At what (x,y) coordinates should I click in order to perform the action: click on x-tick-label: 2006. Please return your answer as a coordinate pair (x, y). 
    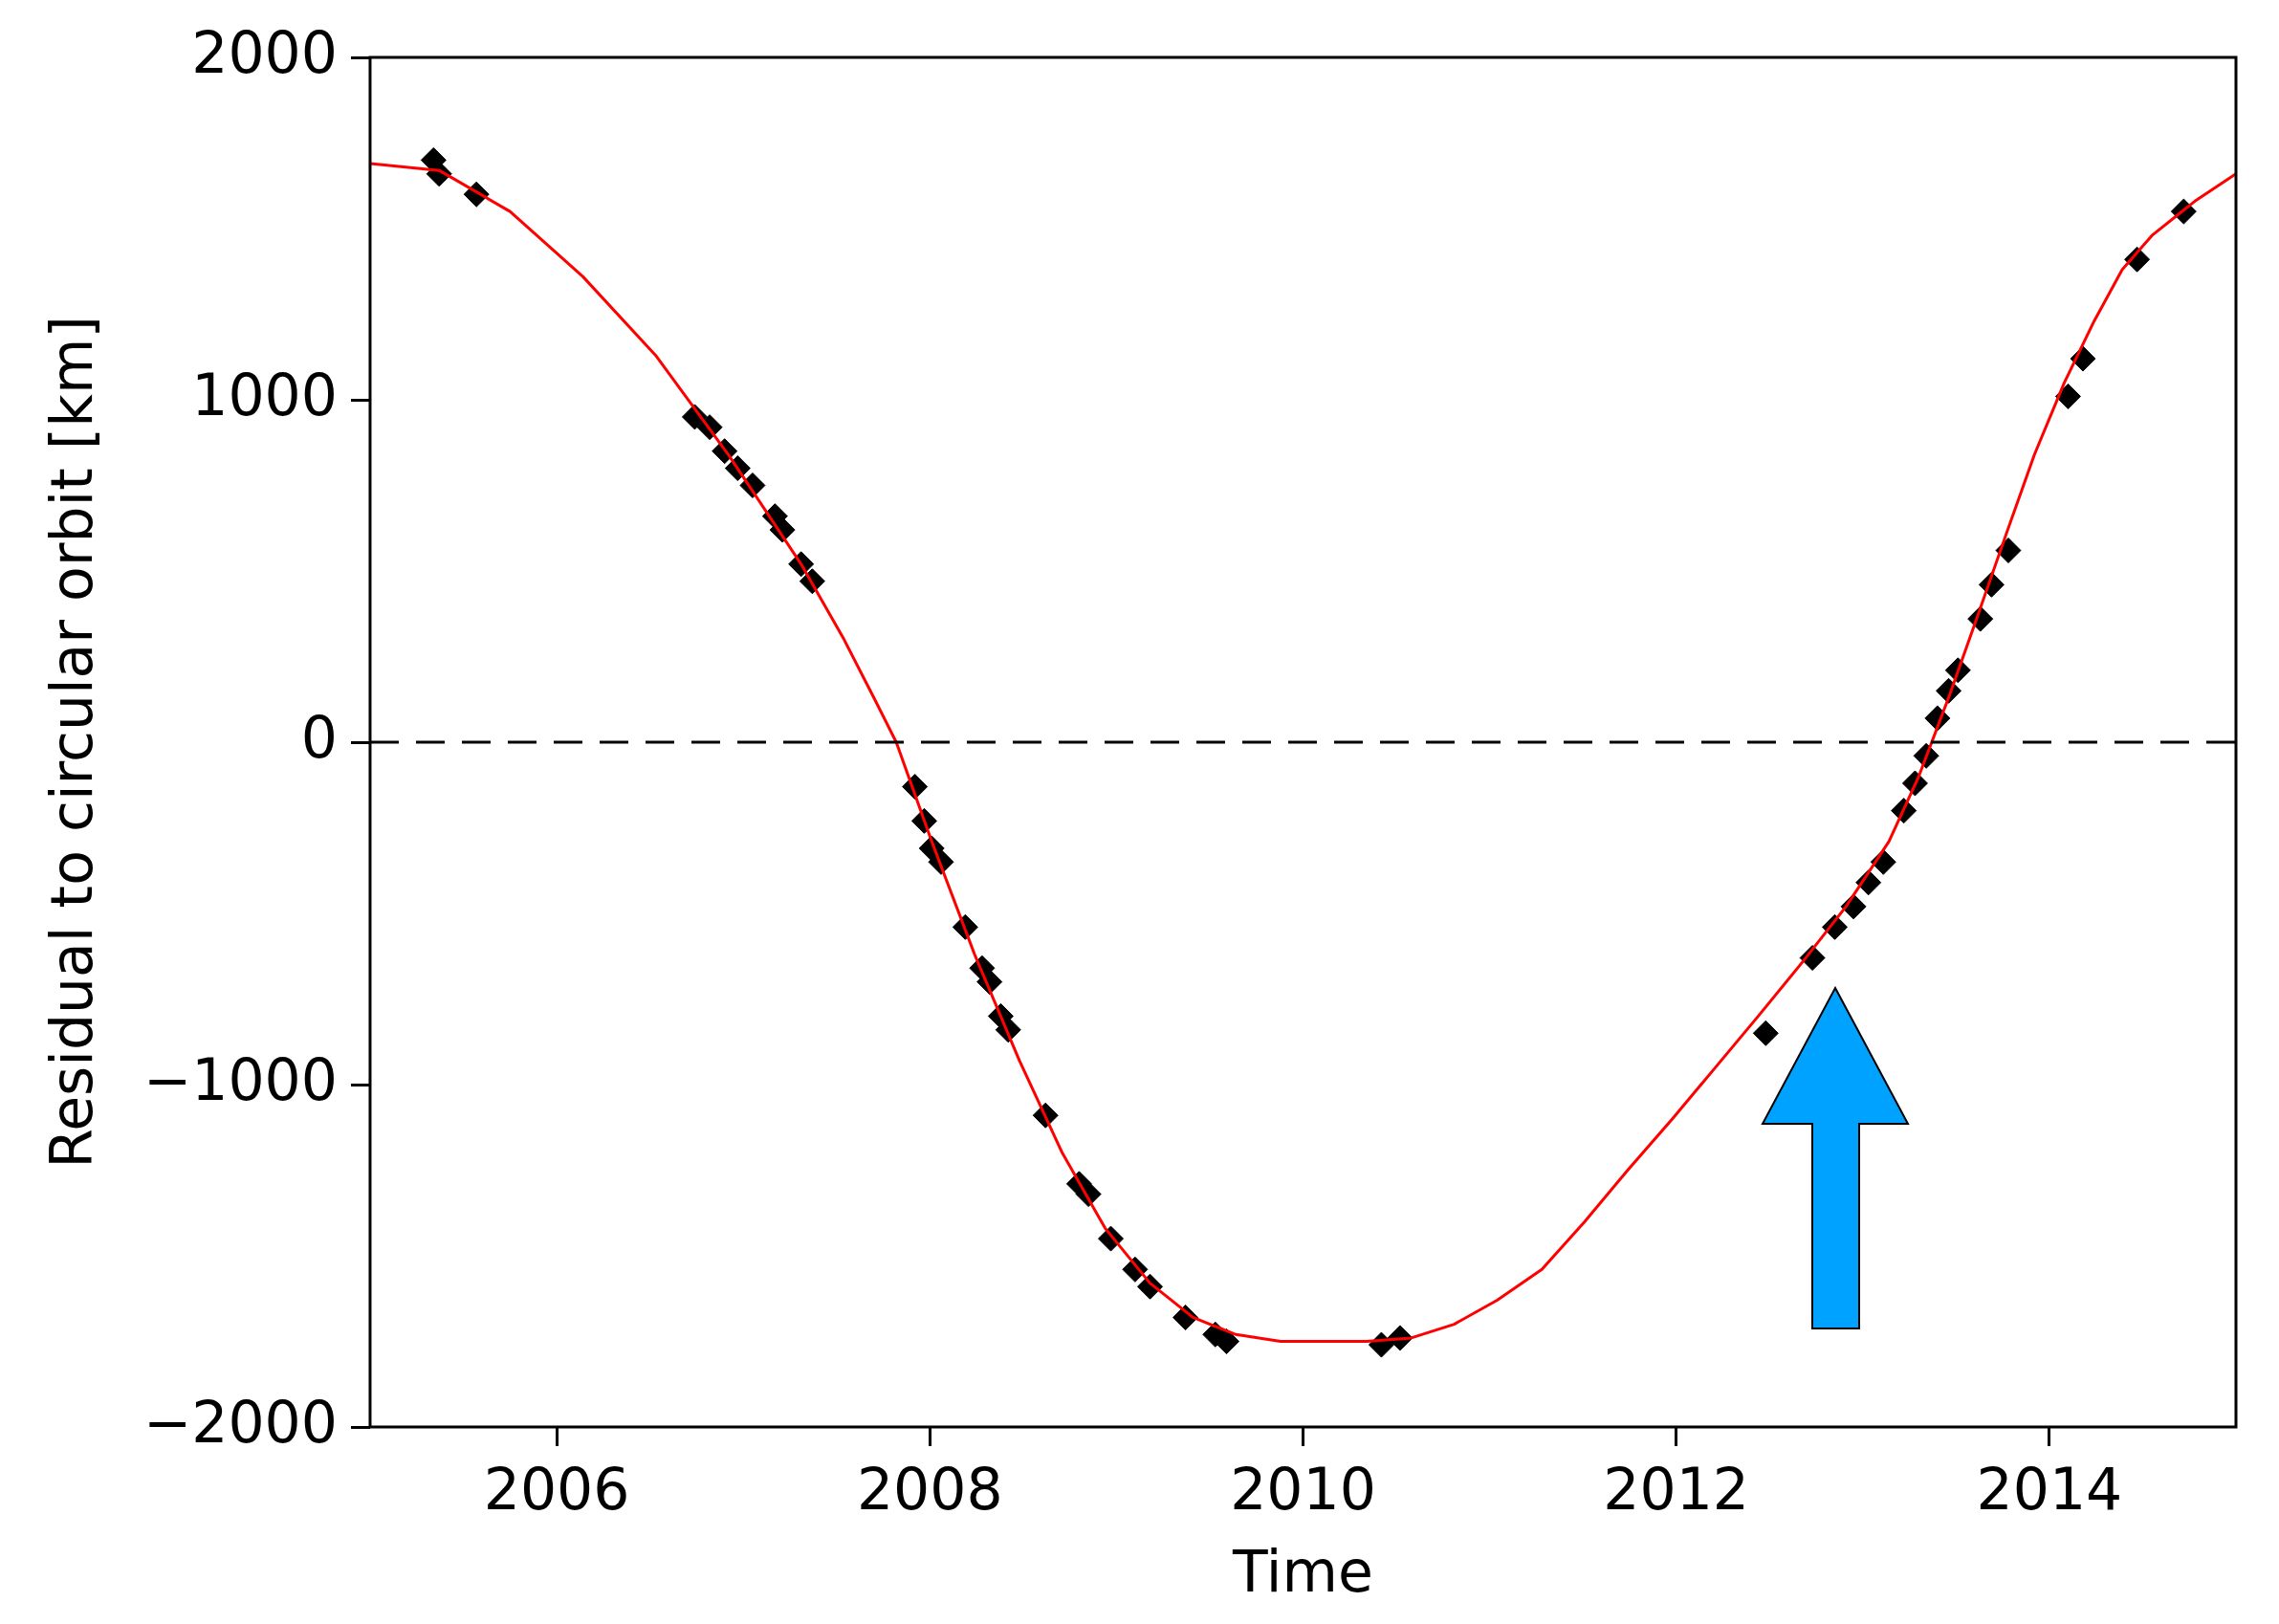
    Looking at the image, I should click on (556, 1489).